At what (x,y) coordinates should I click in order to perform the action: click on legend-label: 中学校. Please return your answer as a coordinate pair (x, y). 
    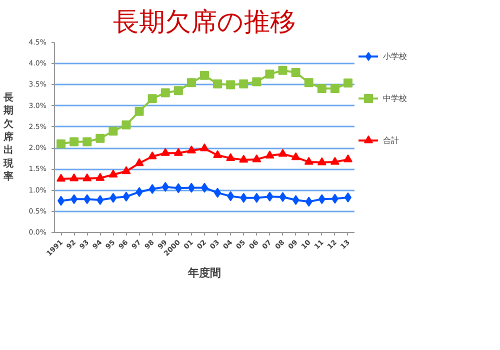
    Looking at the image, I should click on (395, 98).